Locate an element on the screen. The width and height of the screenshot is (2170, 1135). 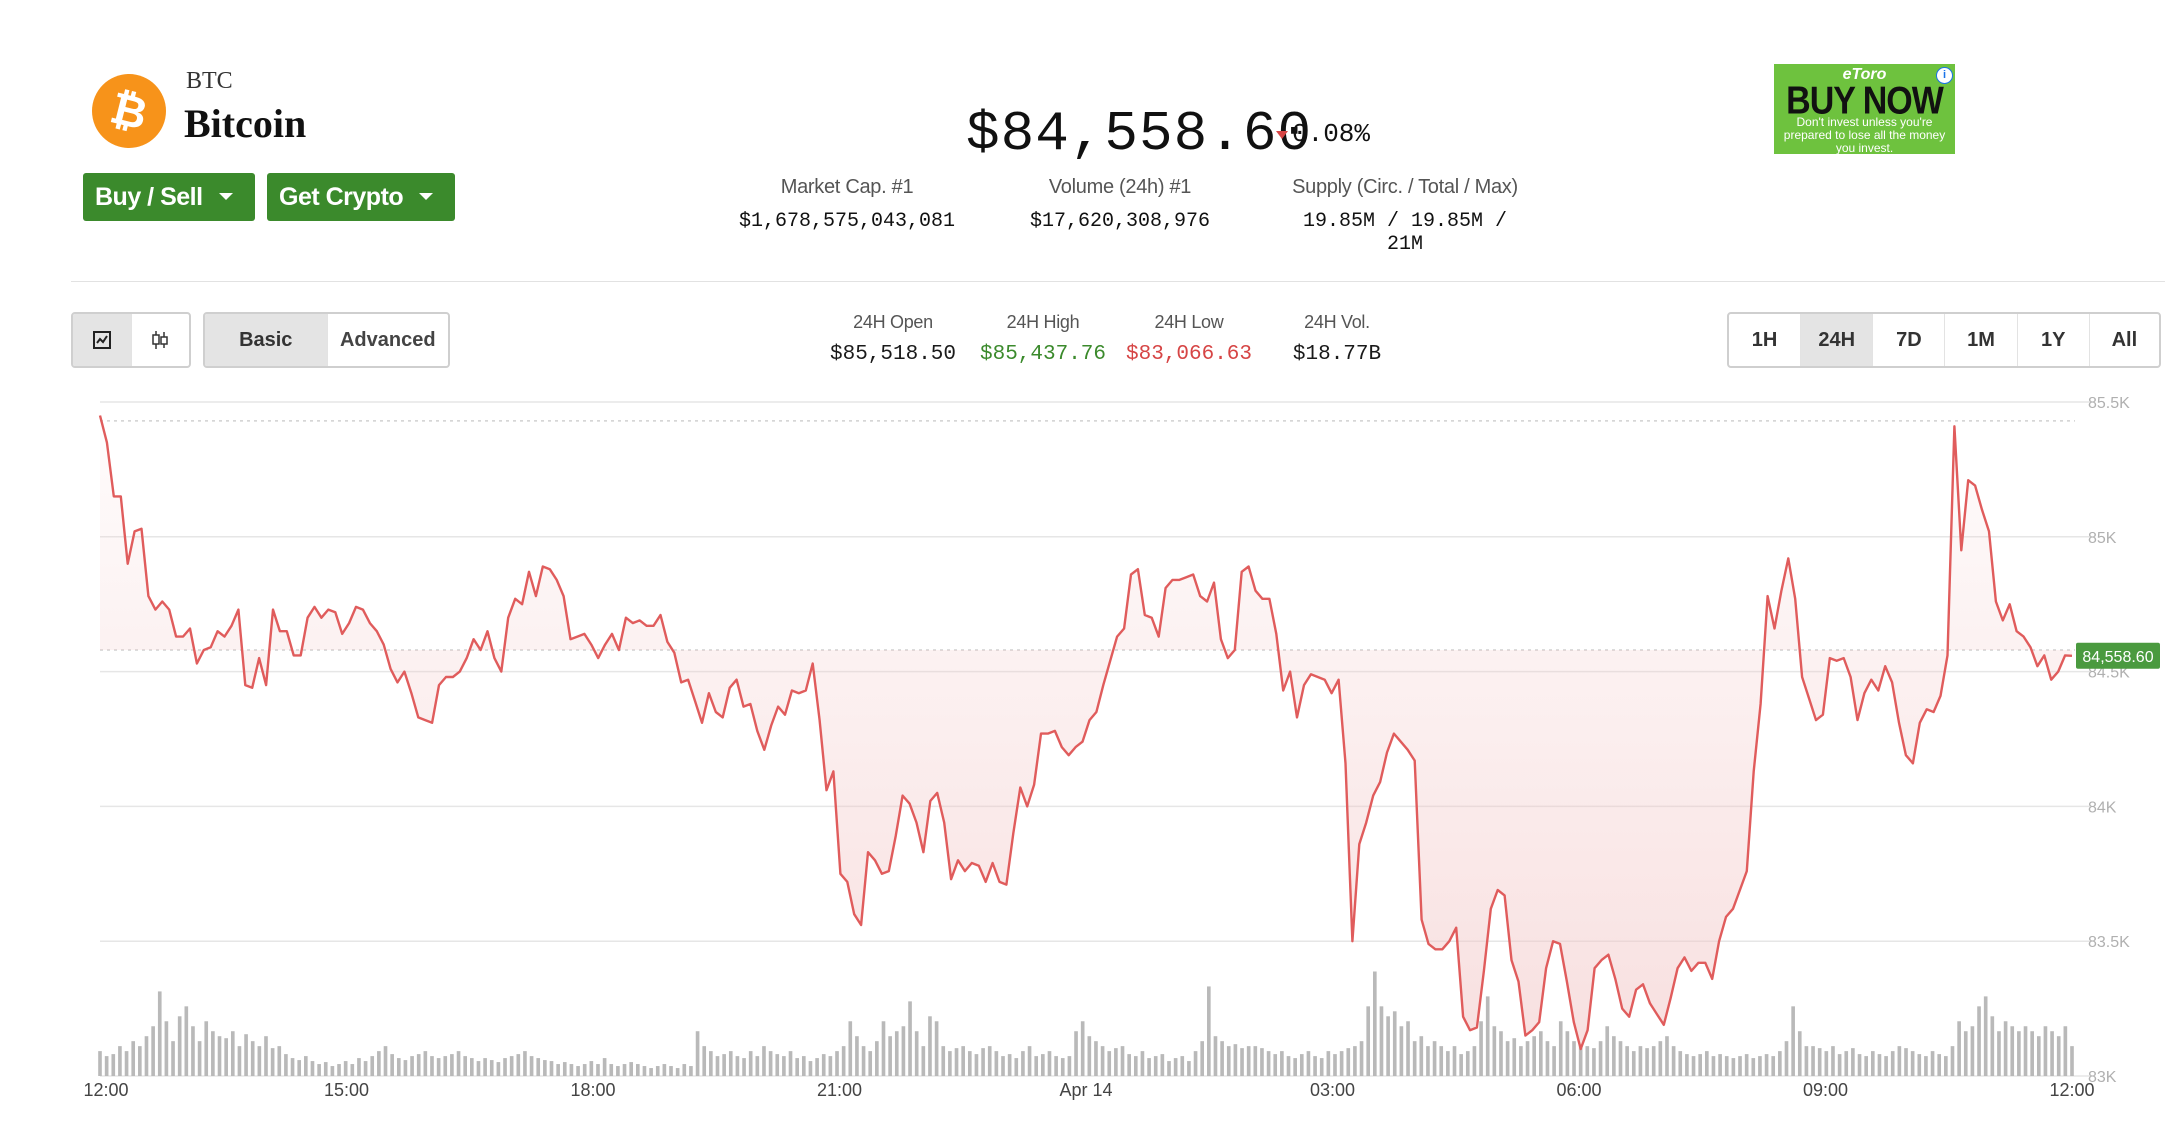
ad-brand: eToro is located at coordinates (1864, 74).